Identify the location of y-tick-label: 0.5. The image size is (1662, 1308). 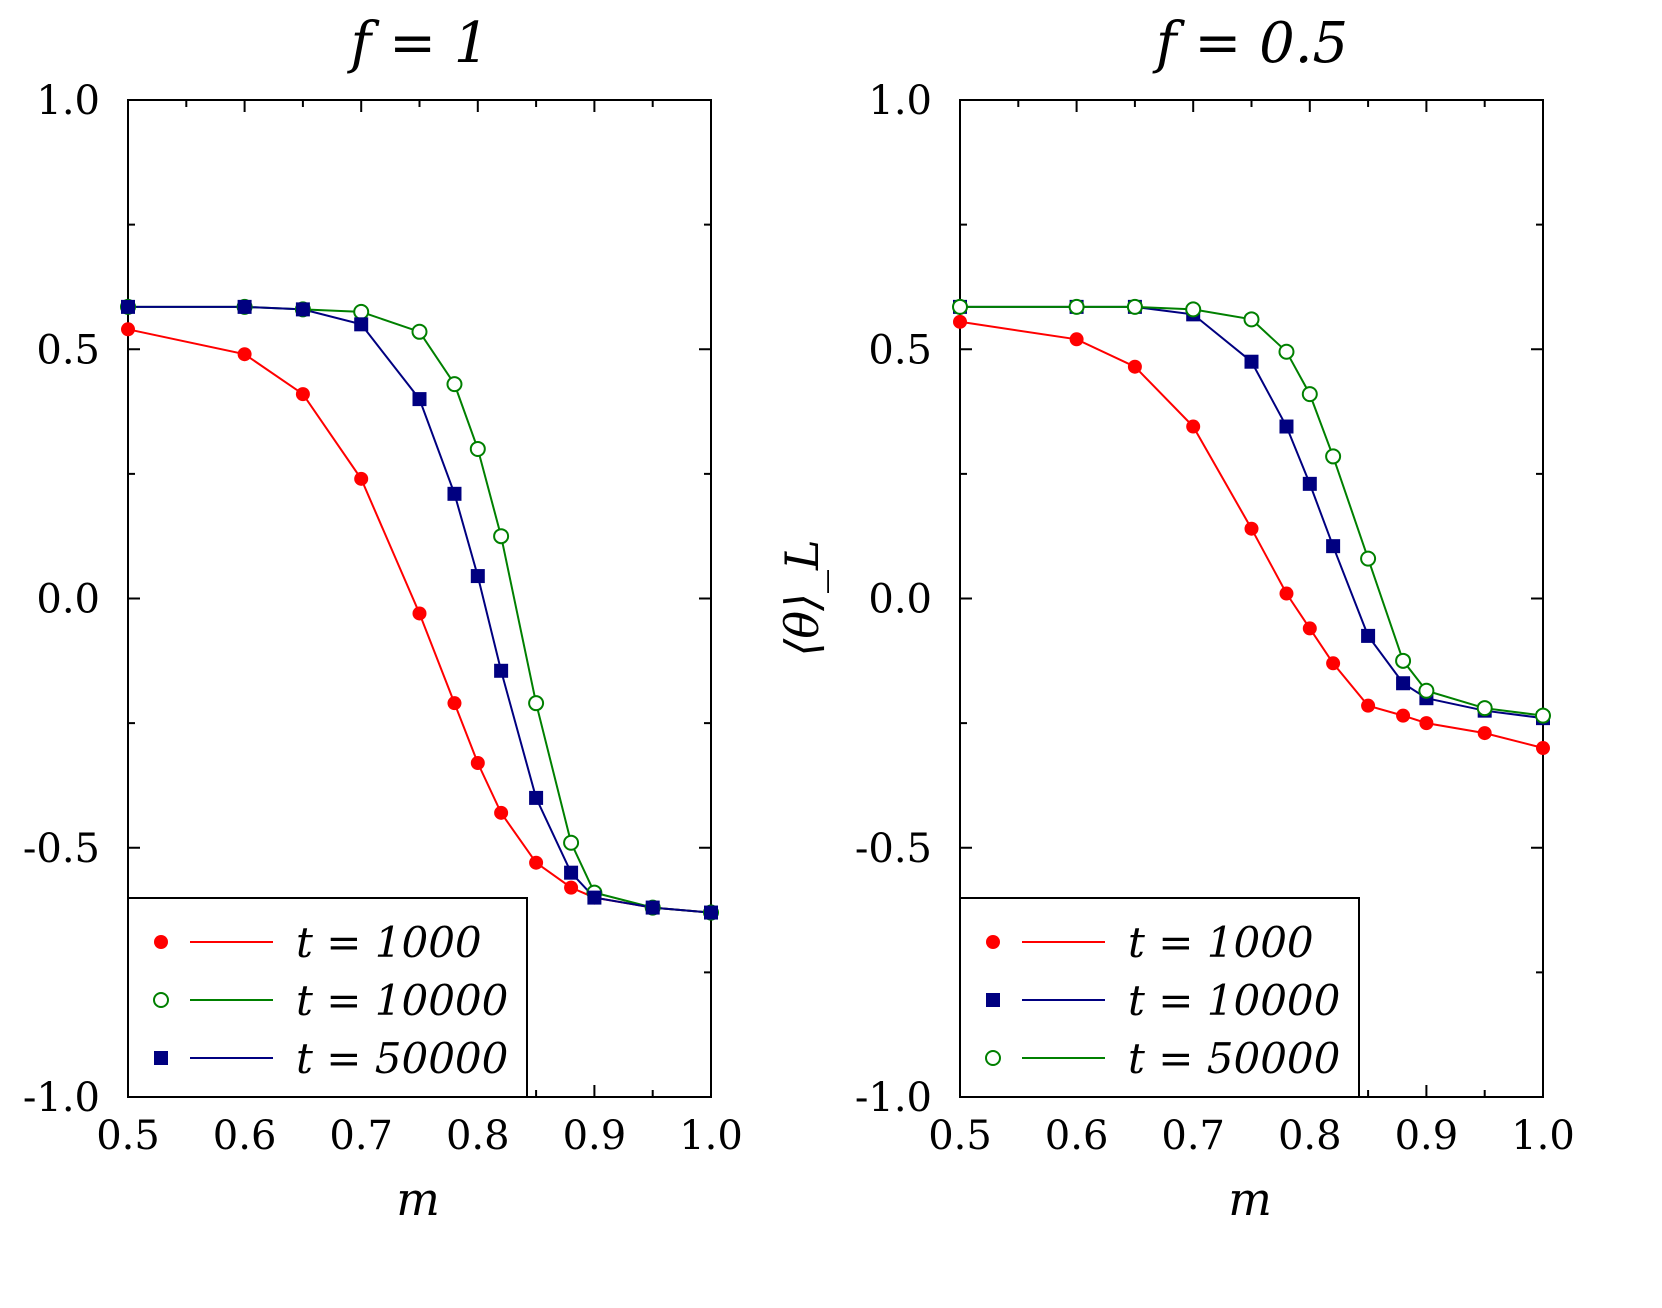
(900, 350).